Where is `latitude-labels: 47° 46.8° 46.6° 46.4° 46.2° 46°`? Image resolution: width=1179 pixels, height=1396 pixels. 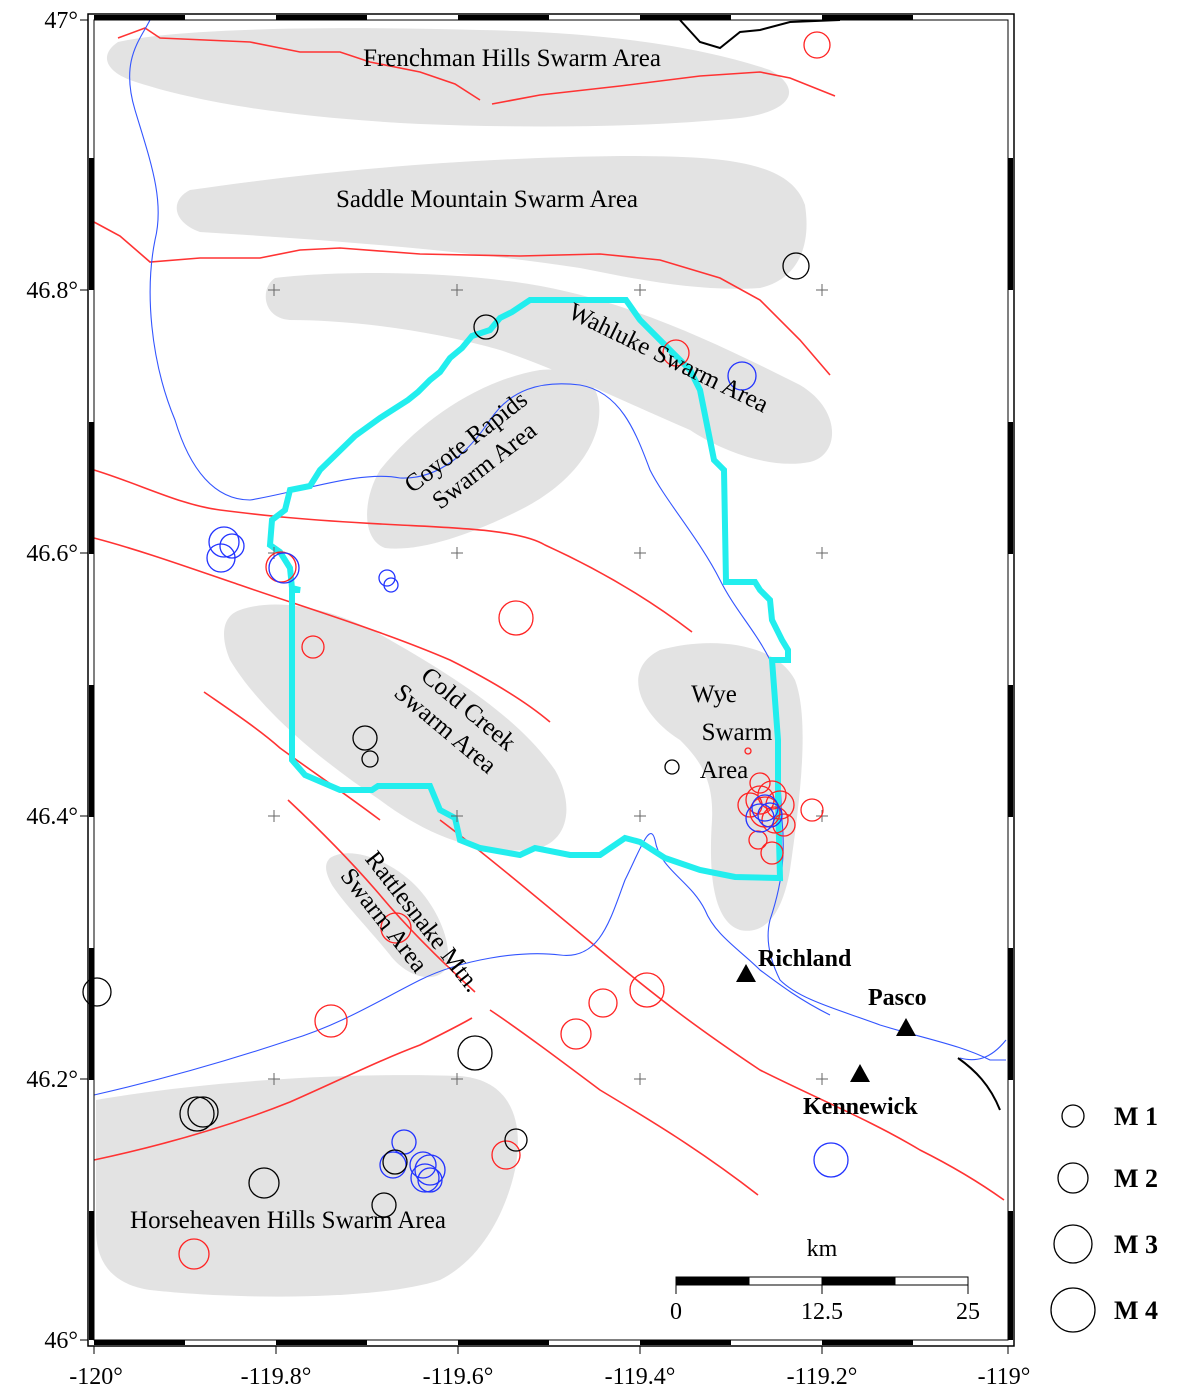
latitude-labels: 47° 46.8° 46.6° 46.4° 46.2° 46° is located at coordinates (52, 681).